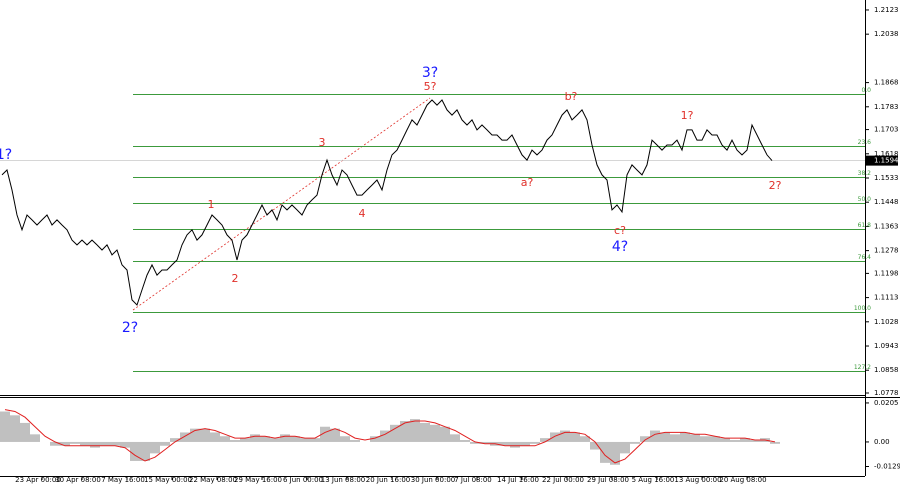 This screenshot has width=900, height=485. Describe the element at coordinates (388, 480) in the screenshot. I see `x-tick-label: 20 Jun 16:00` at that location.